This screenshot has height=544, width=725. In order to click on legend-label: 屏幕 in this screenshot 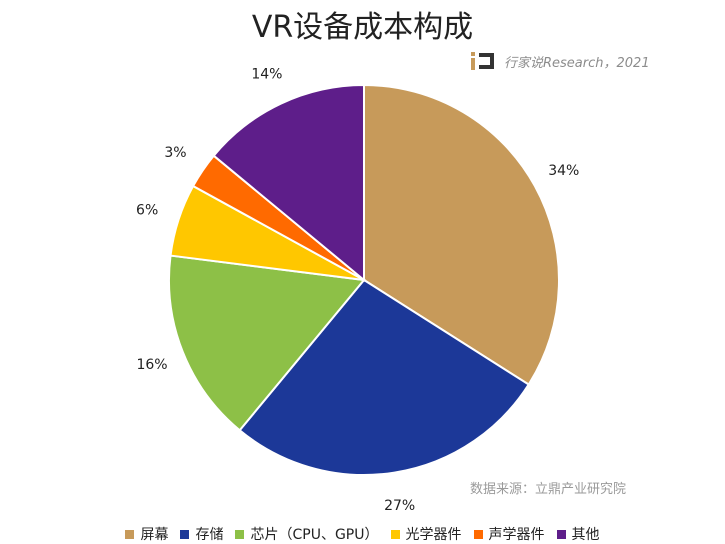, I will do `click(154, 535)`.